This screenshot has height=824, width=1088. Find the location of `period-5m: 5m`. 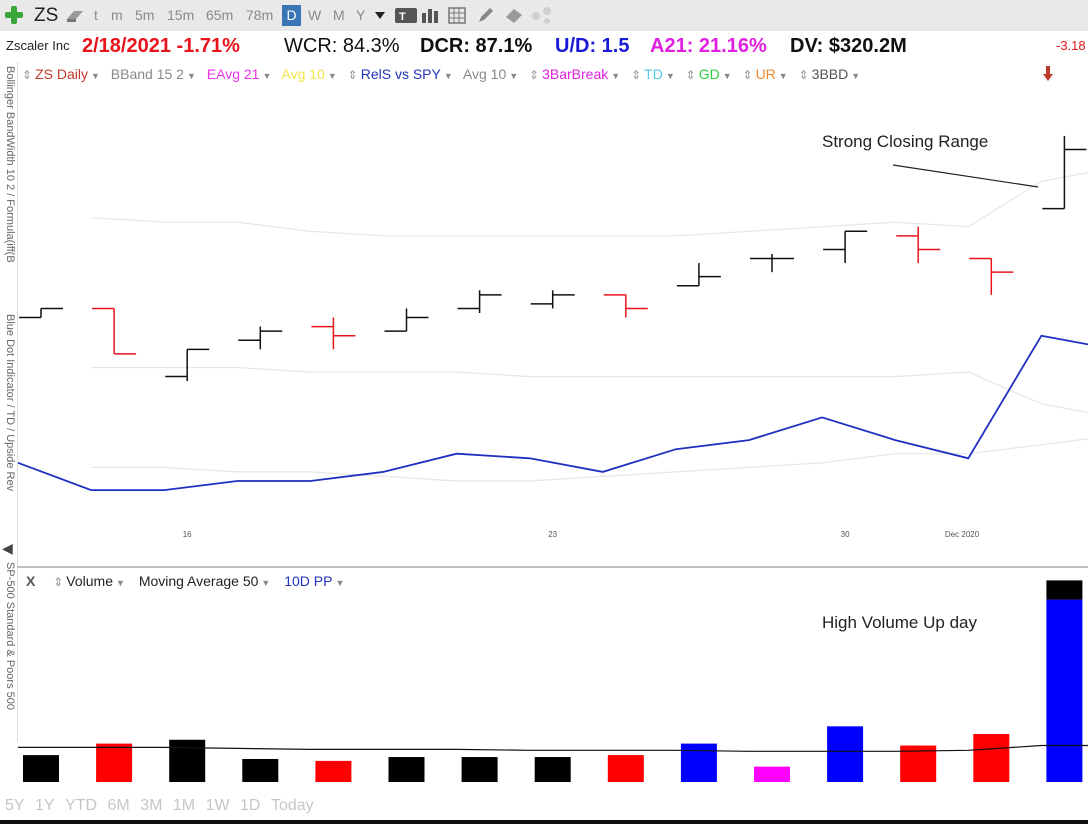

period-5m: 5m is located at coordinates (145, 15).